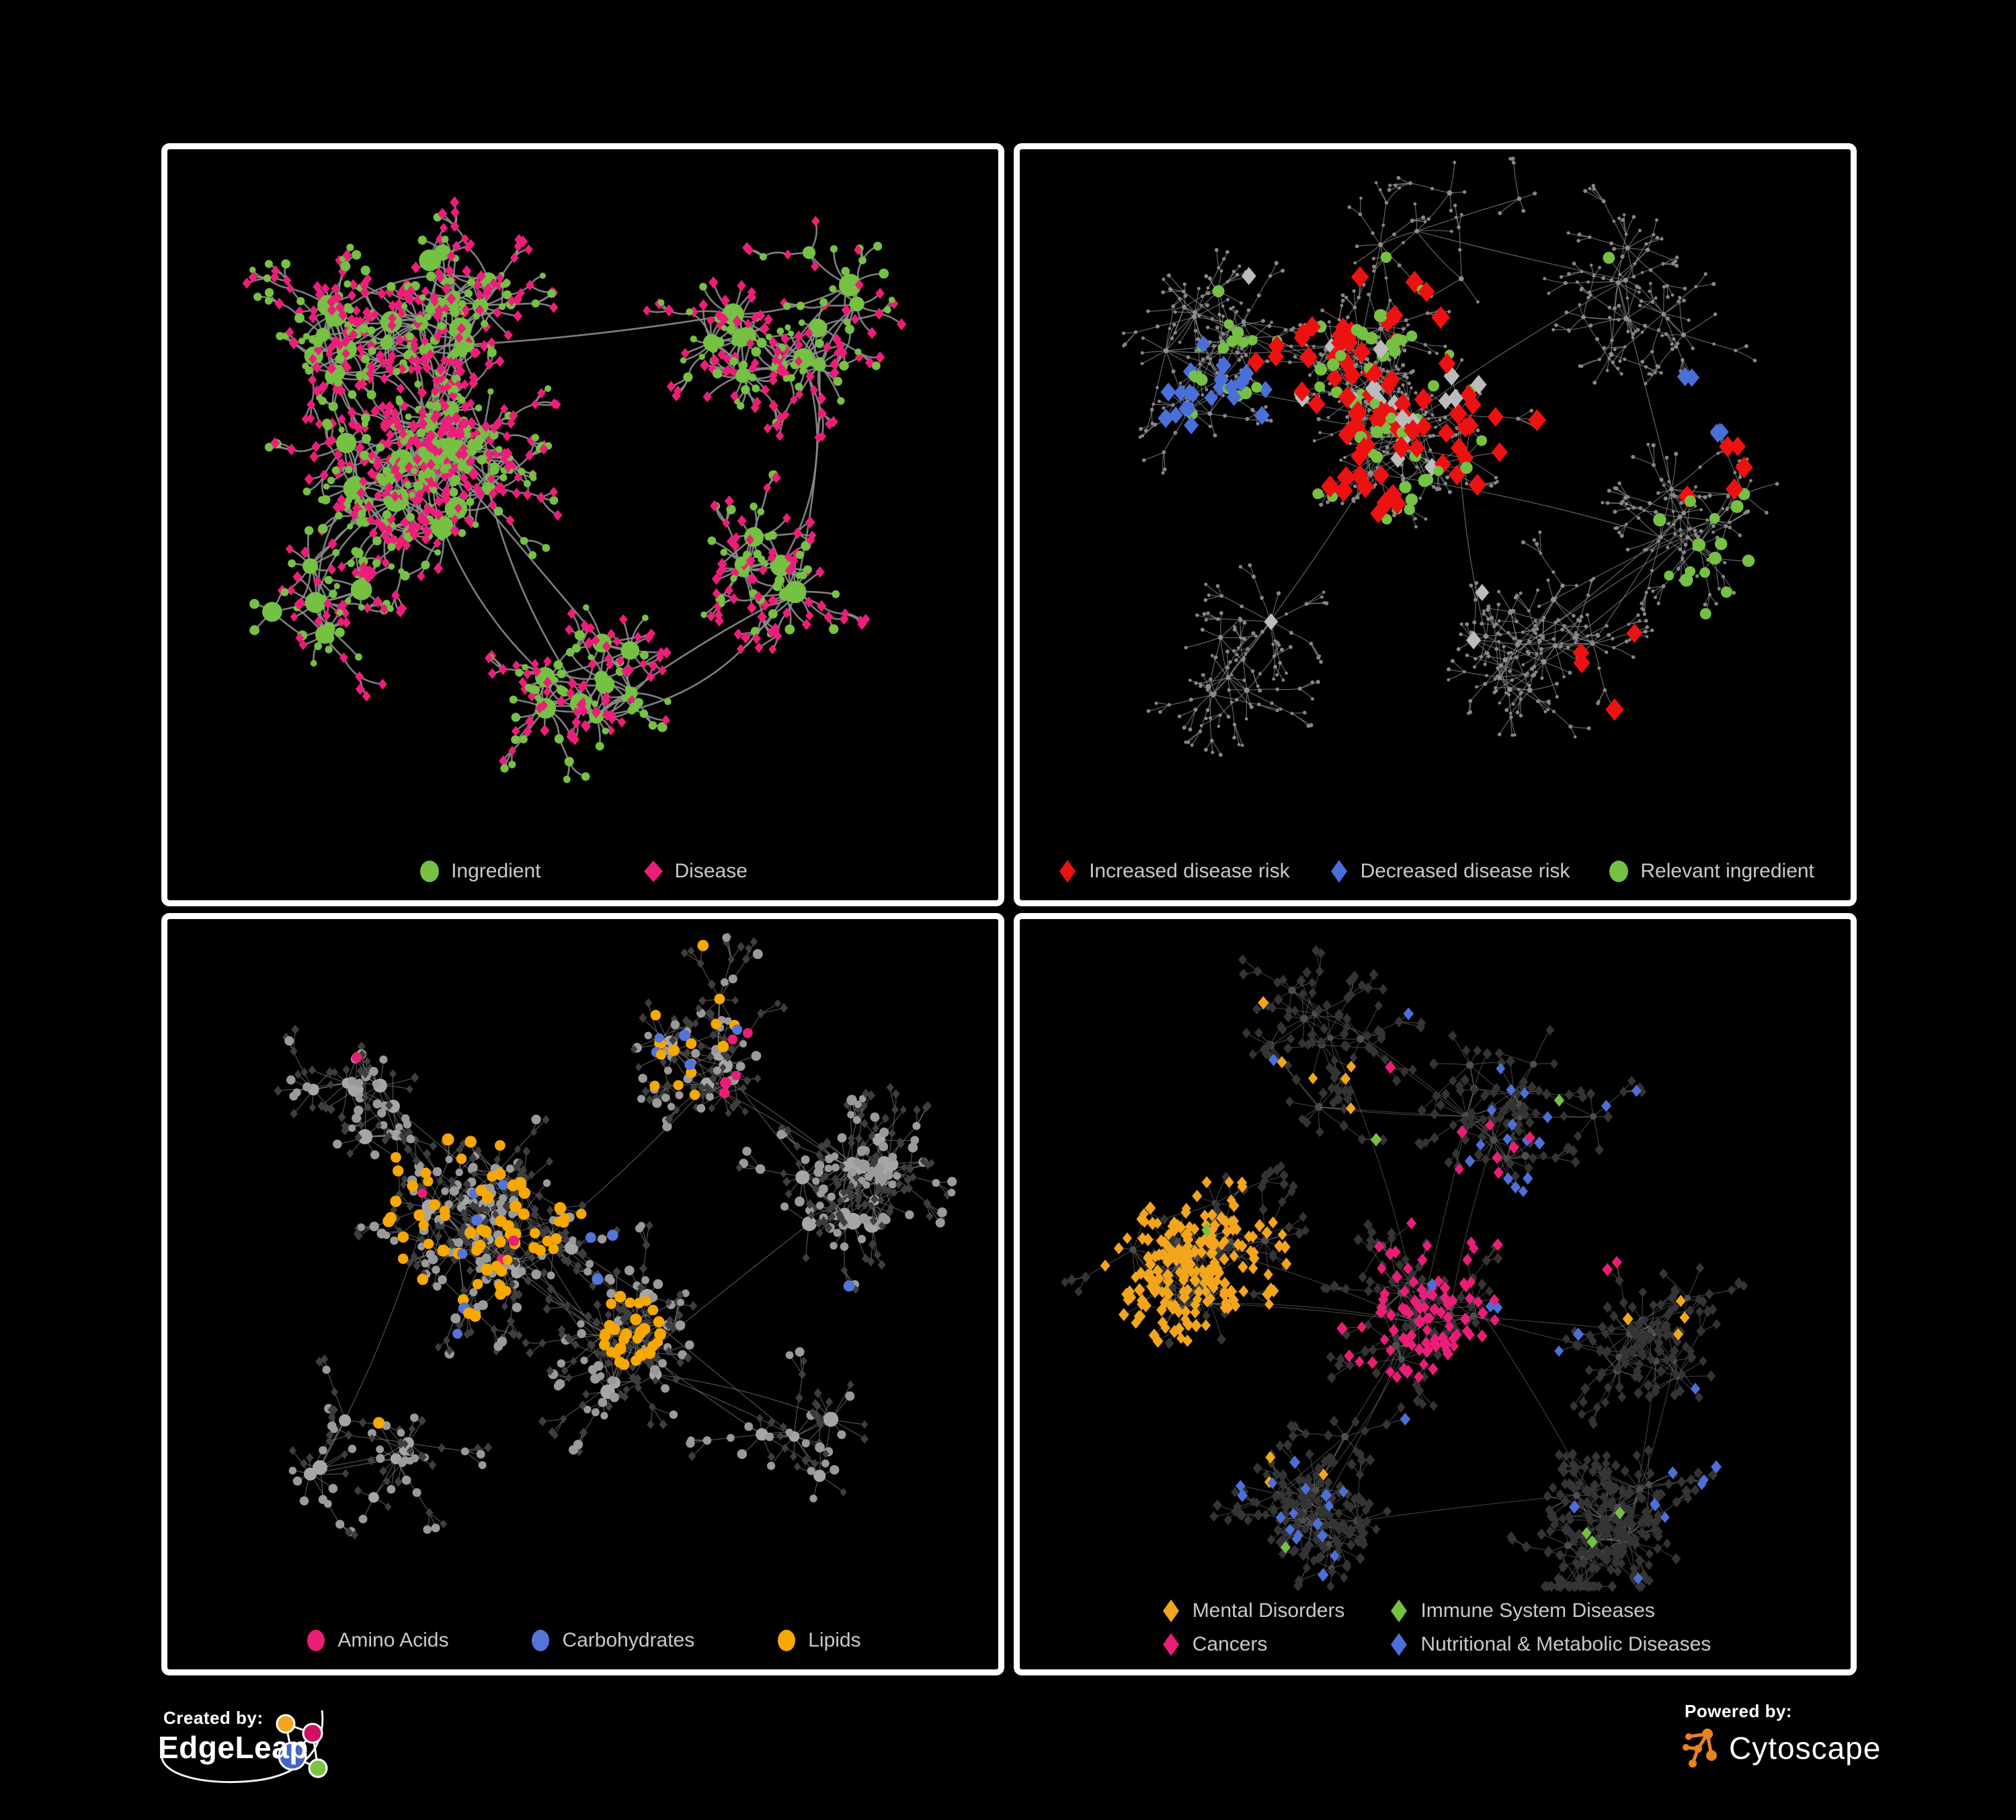 The width and height of the screenshot is (2016, 1820). Describe the element at coordinates (1618, 282) in the screenshot. I see `node-background-hub` at that location.